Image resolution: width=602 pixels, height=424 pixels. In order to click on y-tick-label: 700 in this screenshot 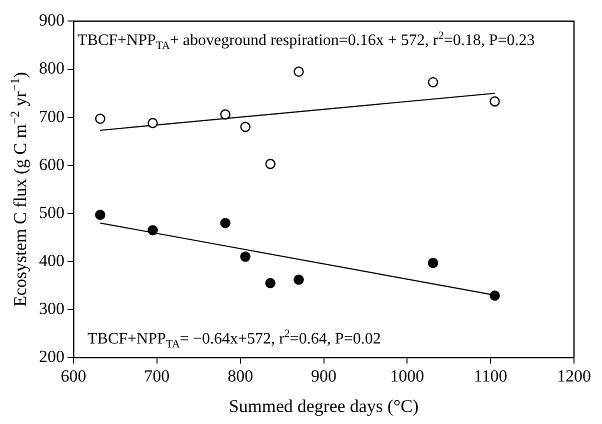, I will do `click(51, 116)`.